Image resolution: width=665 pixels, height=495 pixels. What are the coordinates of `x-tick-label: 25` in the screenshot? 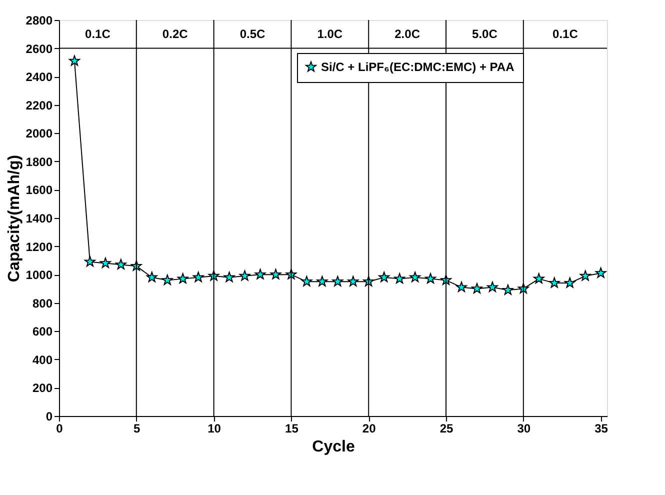 It's located at (447, 429).